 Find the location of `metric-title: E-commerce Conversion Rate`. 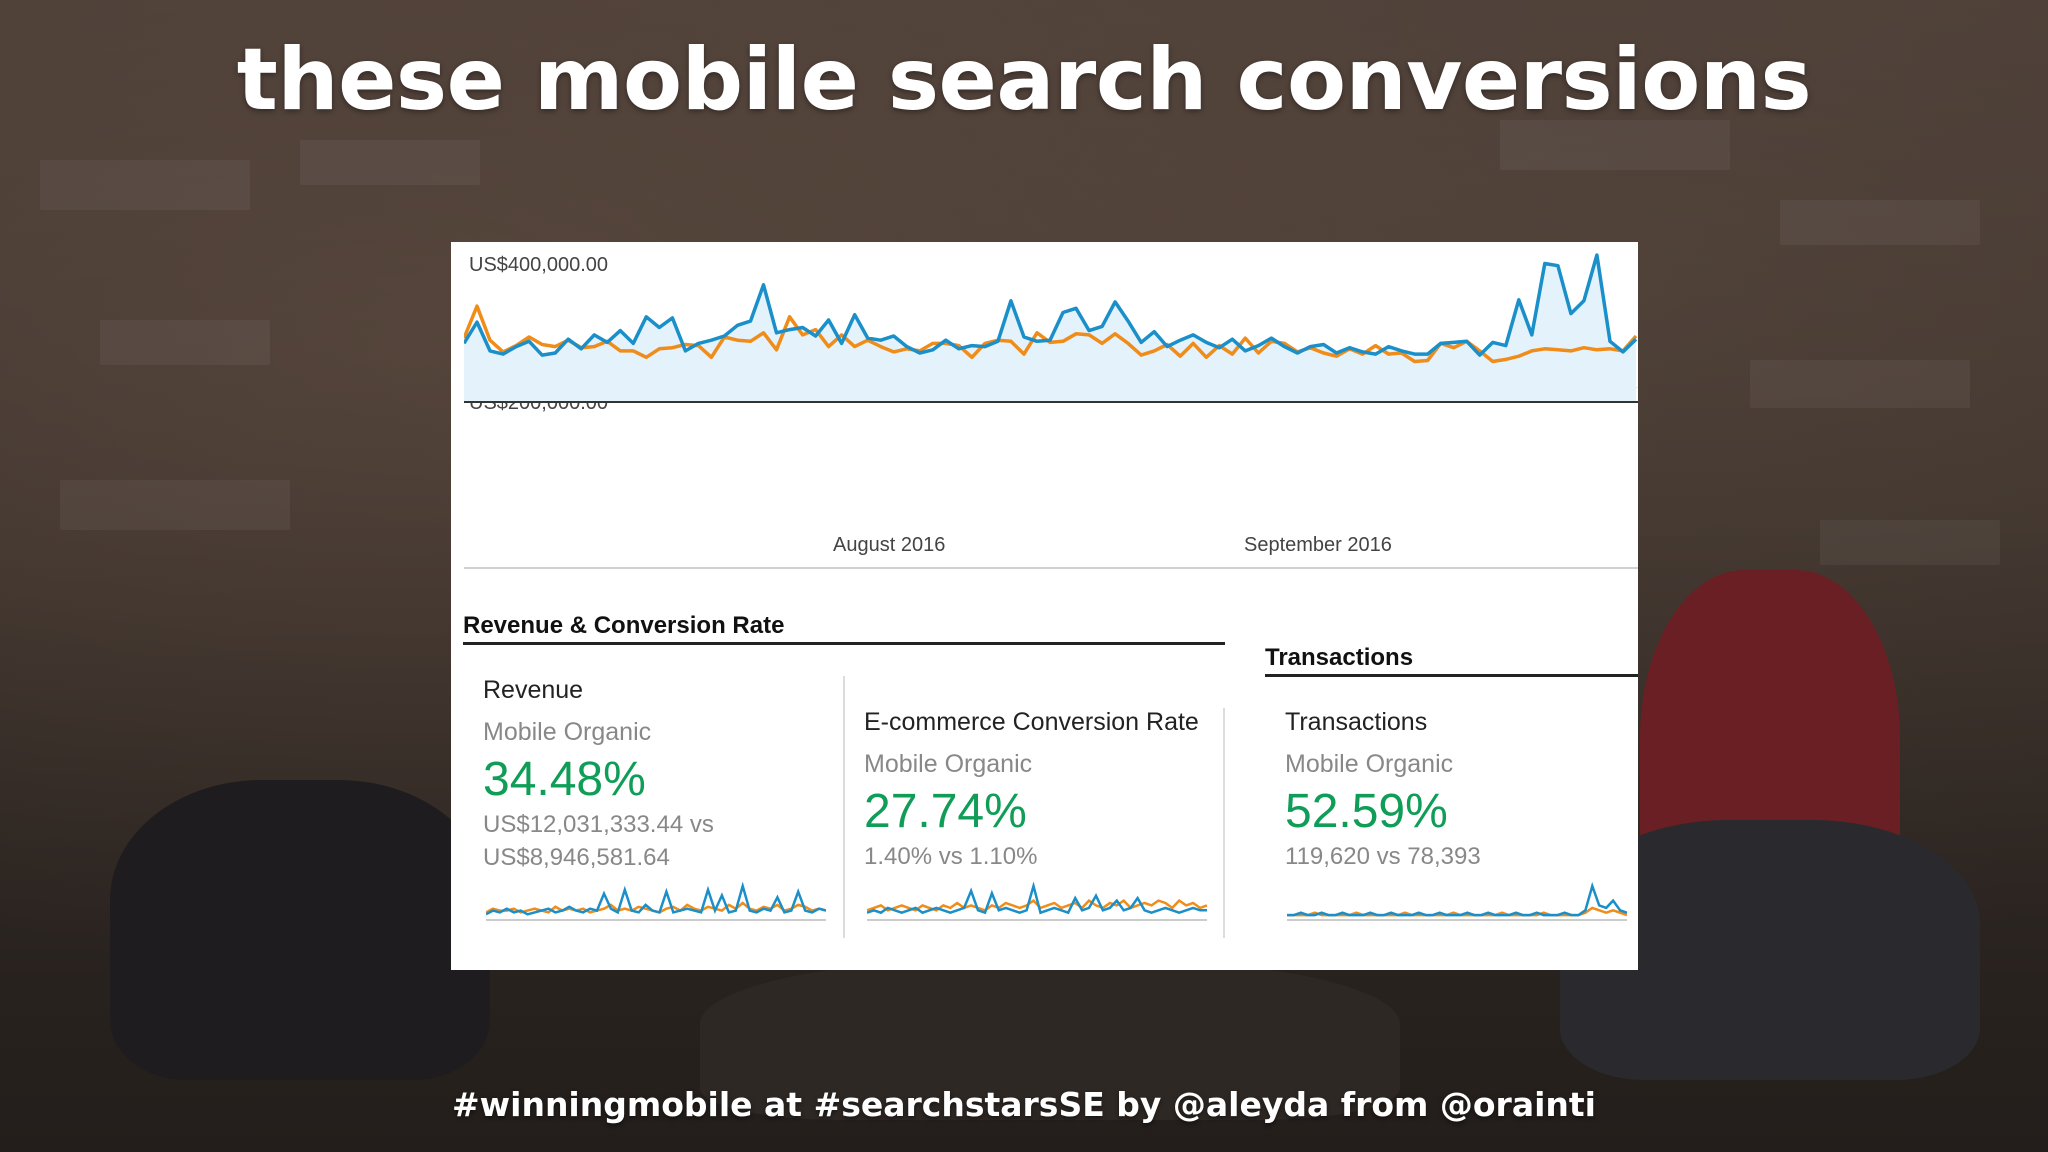

metric-title: E-commerce Conversion Rate is located at coordinates (1031, 722).